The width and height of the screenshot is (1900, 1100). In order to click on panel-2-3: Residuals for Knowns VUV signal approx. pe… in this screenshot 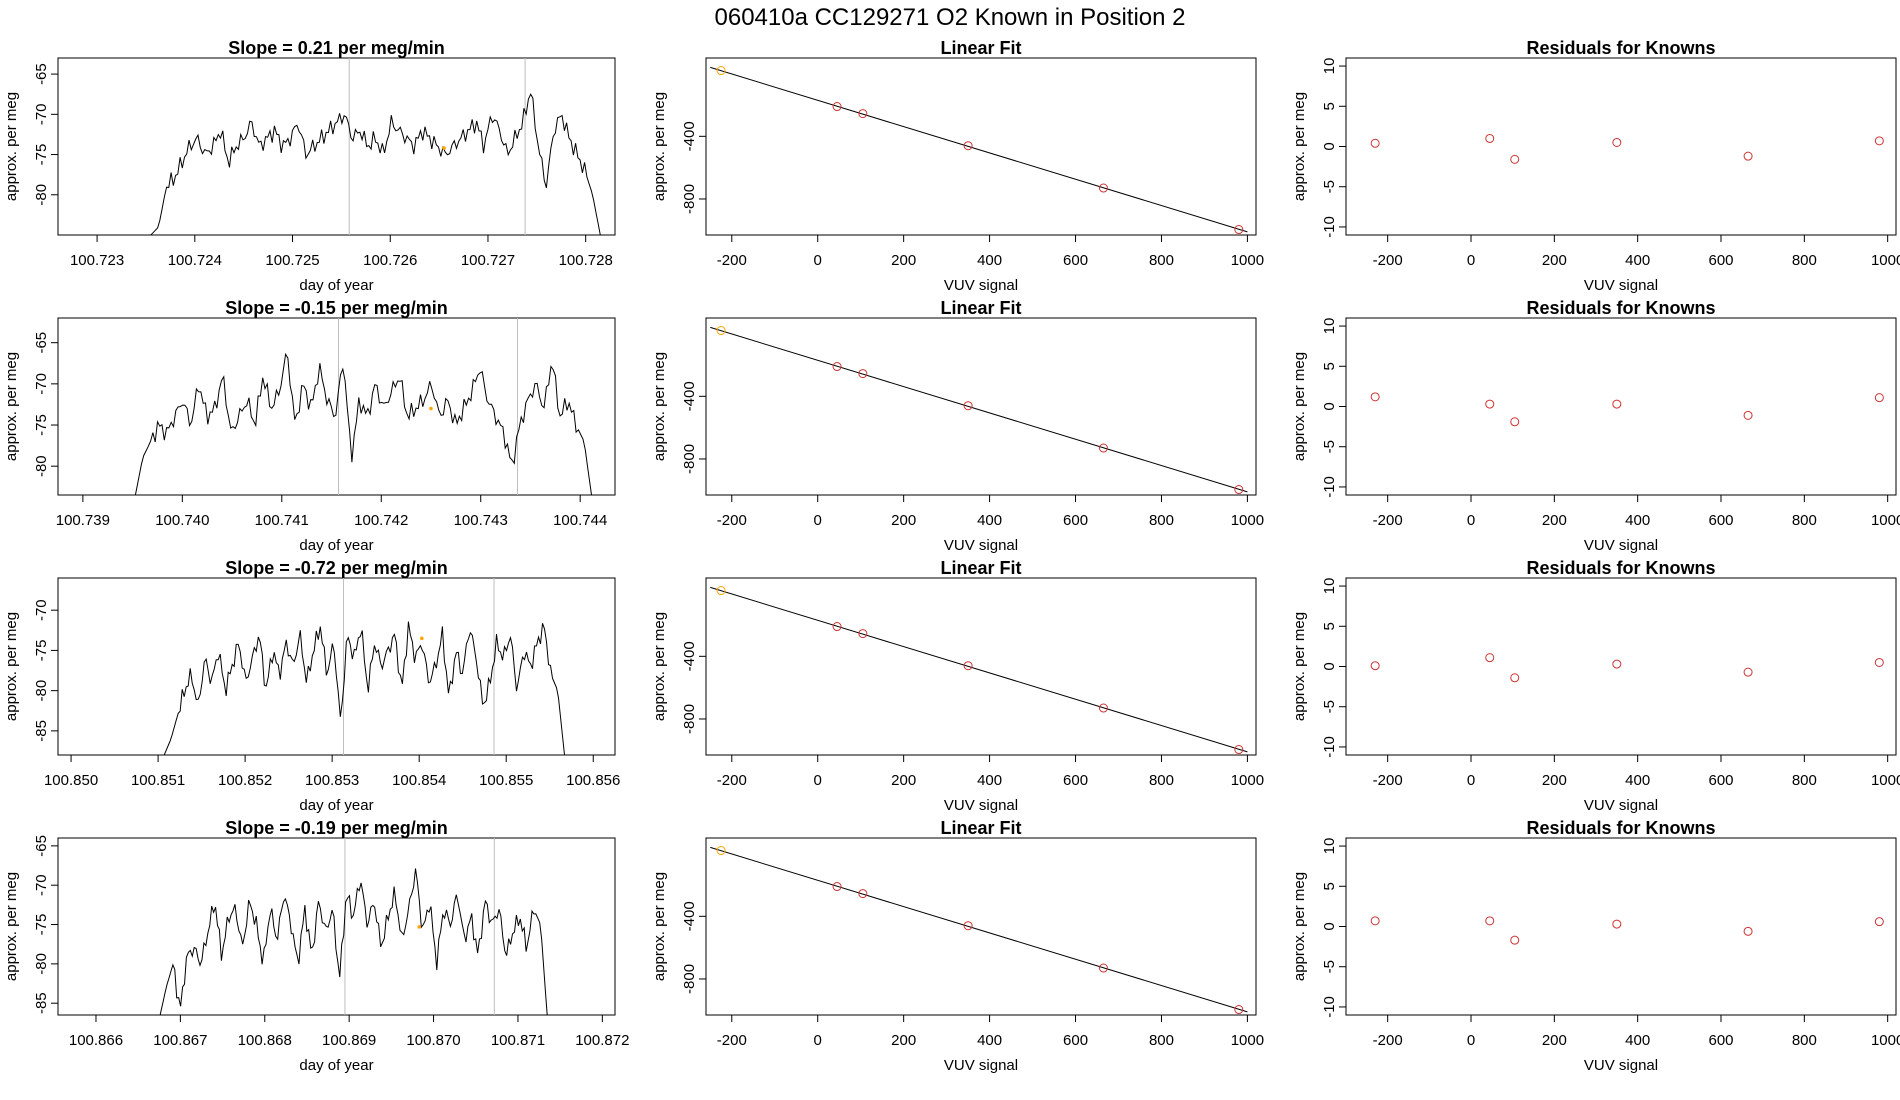, I will do `click(1595, 426)`.